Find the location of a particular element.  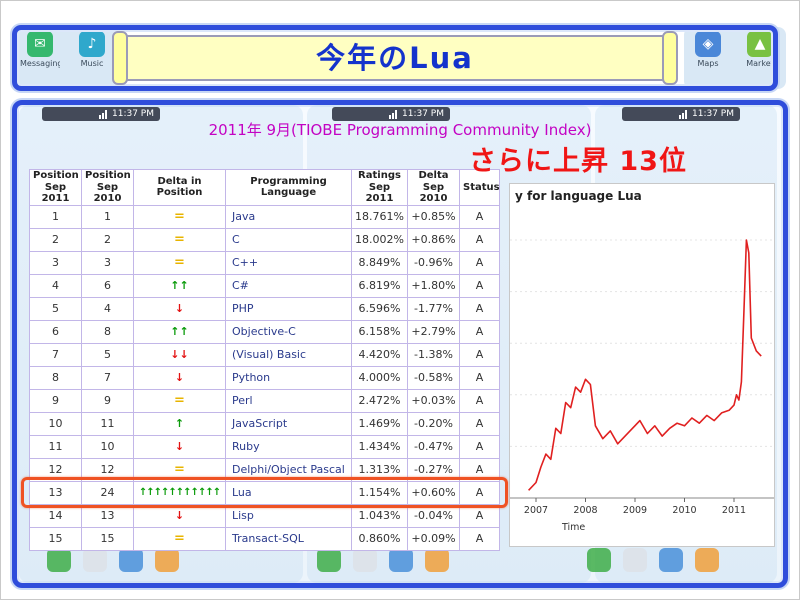

cell-pos-2010: 4 is located at coordinates (107, 308).